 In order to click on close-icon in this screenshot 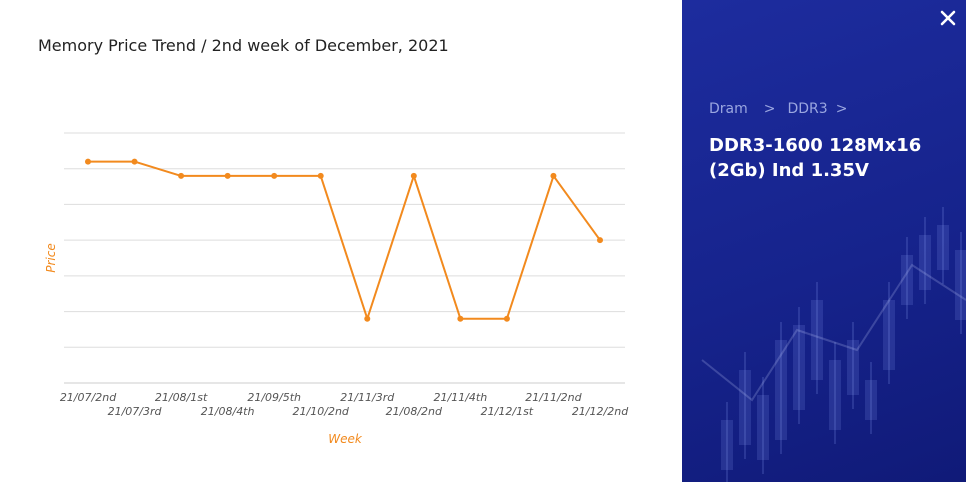, I will do `click(948, 18)`.